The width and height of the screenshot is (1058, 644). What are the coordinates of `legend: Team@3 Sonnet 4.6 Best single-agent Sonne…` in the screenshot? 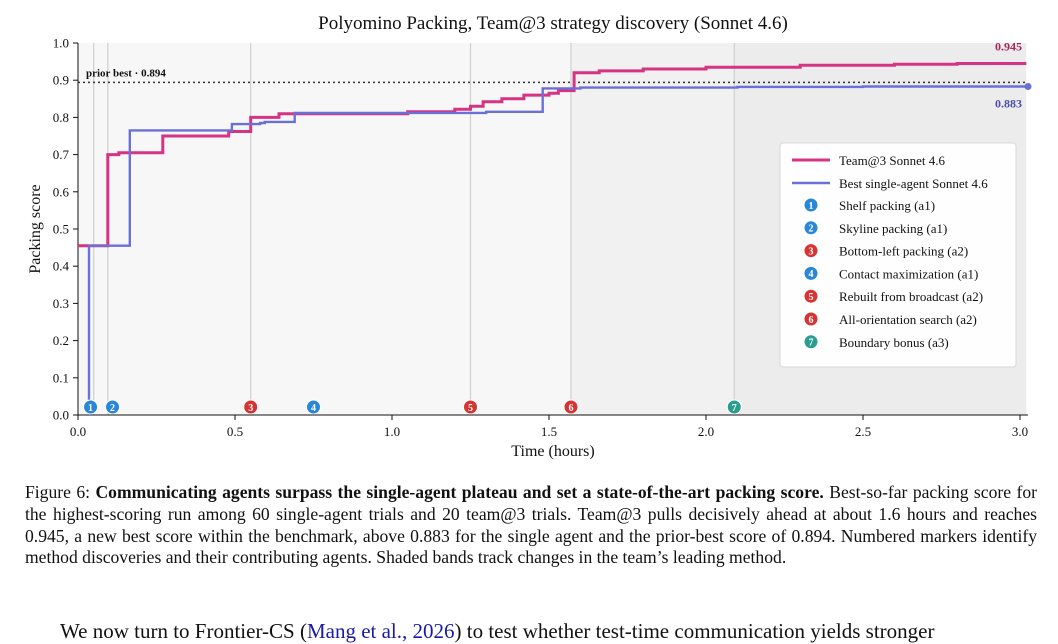 It's located at (898, 255).